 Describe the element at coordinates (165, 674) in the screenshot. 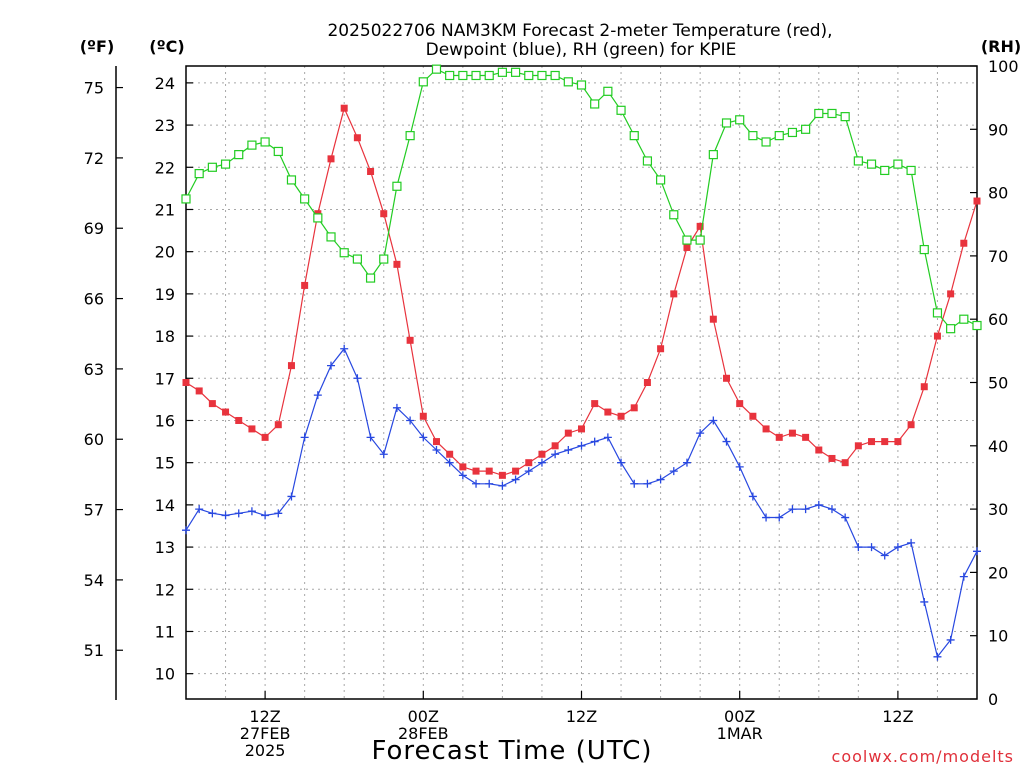

I see `celsius-tick-label: 10` at that location.